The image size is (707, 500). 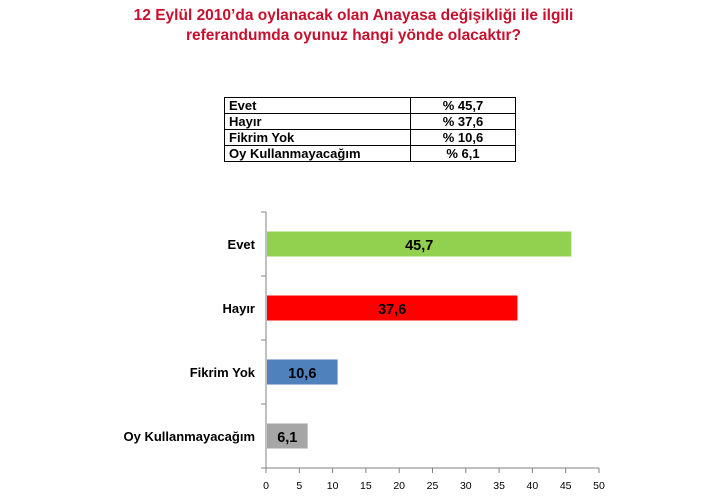 I want to click on x-tick-label: 45, so click(x=566, y=486).